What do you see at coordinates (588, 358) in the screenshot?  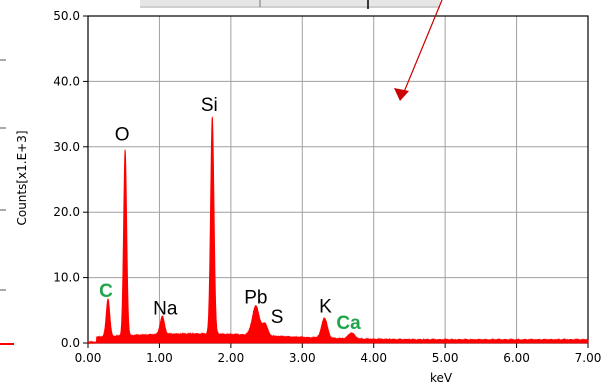 I see `x-tick-label: 7.00` at bounding box center [588, 358].